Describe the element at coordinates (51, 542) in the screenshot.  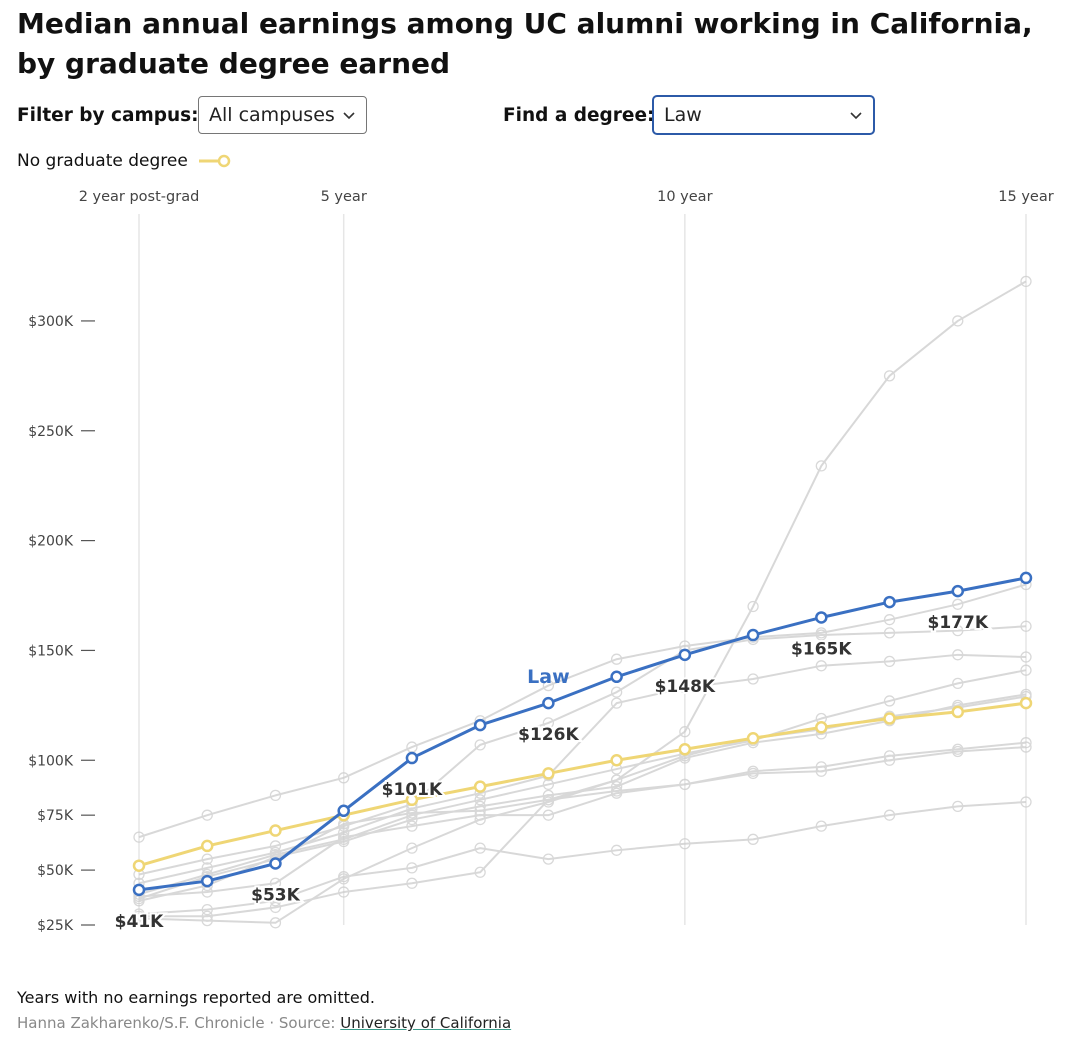
I see `y-tick-label: $200K` at that location.